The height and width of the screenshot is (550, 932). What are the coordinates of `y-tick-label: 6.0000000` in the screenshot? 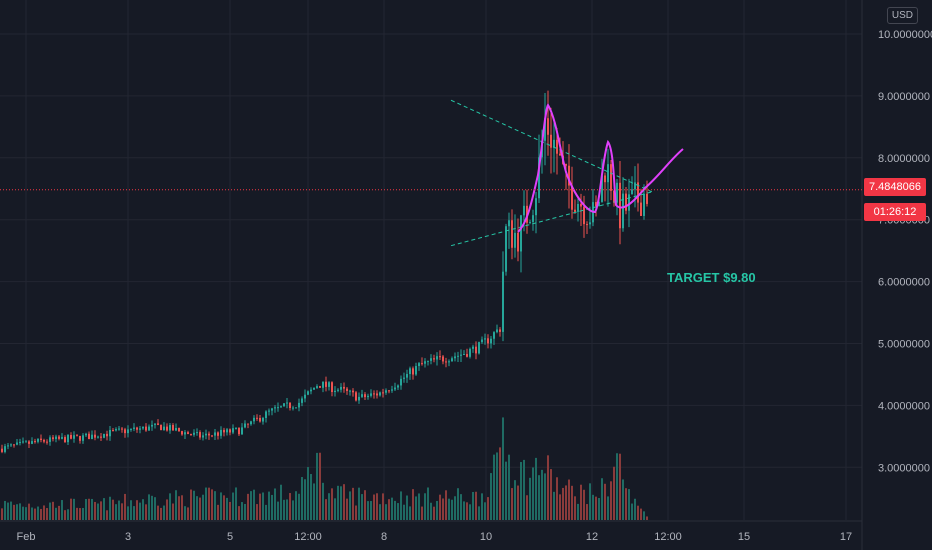 It's located at (904, 283).